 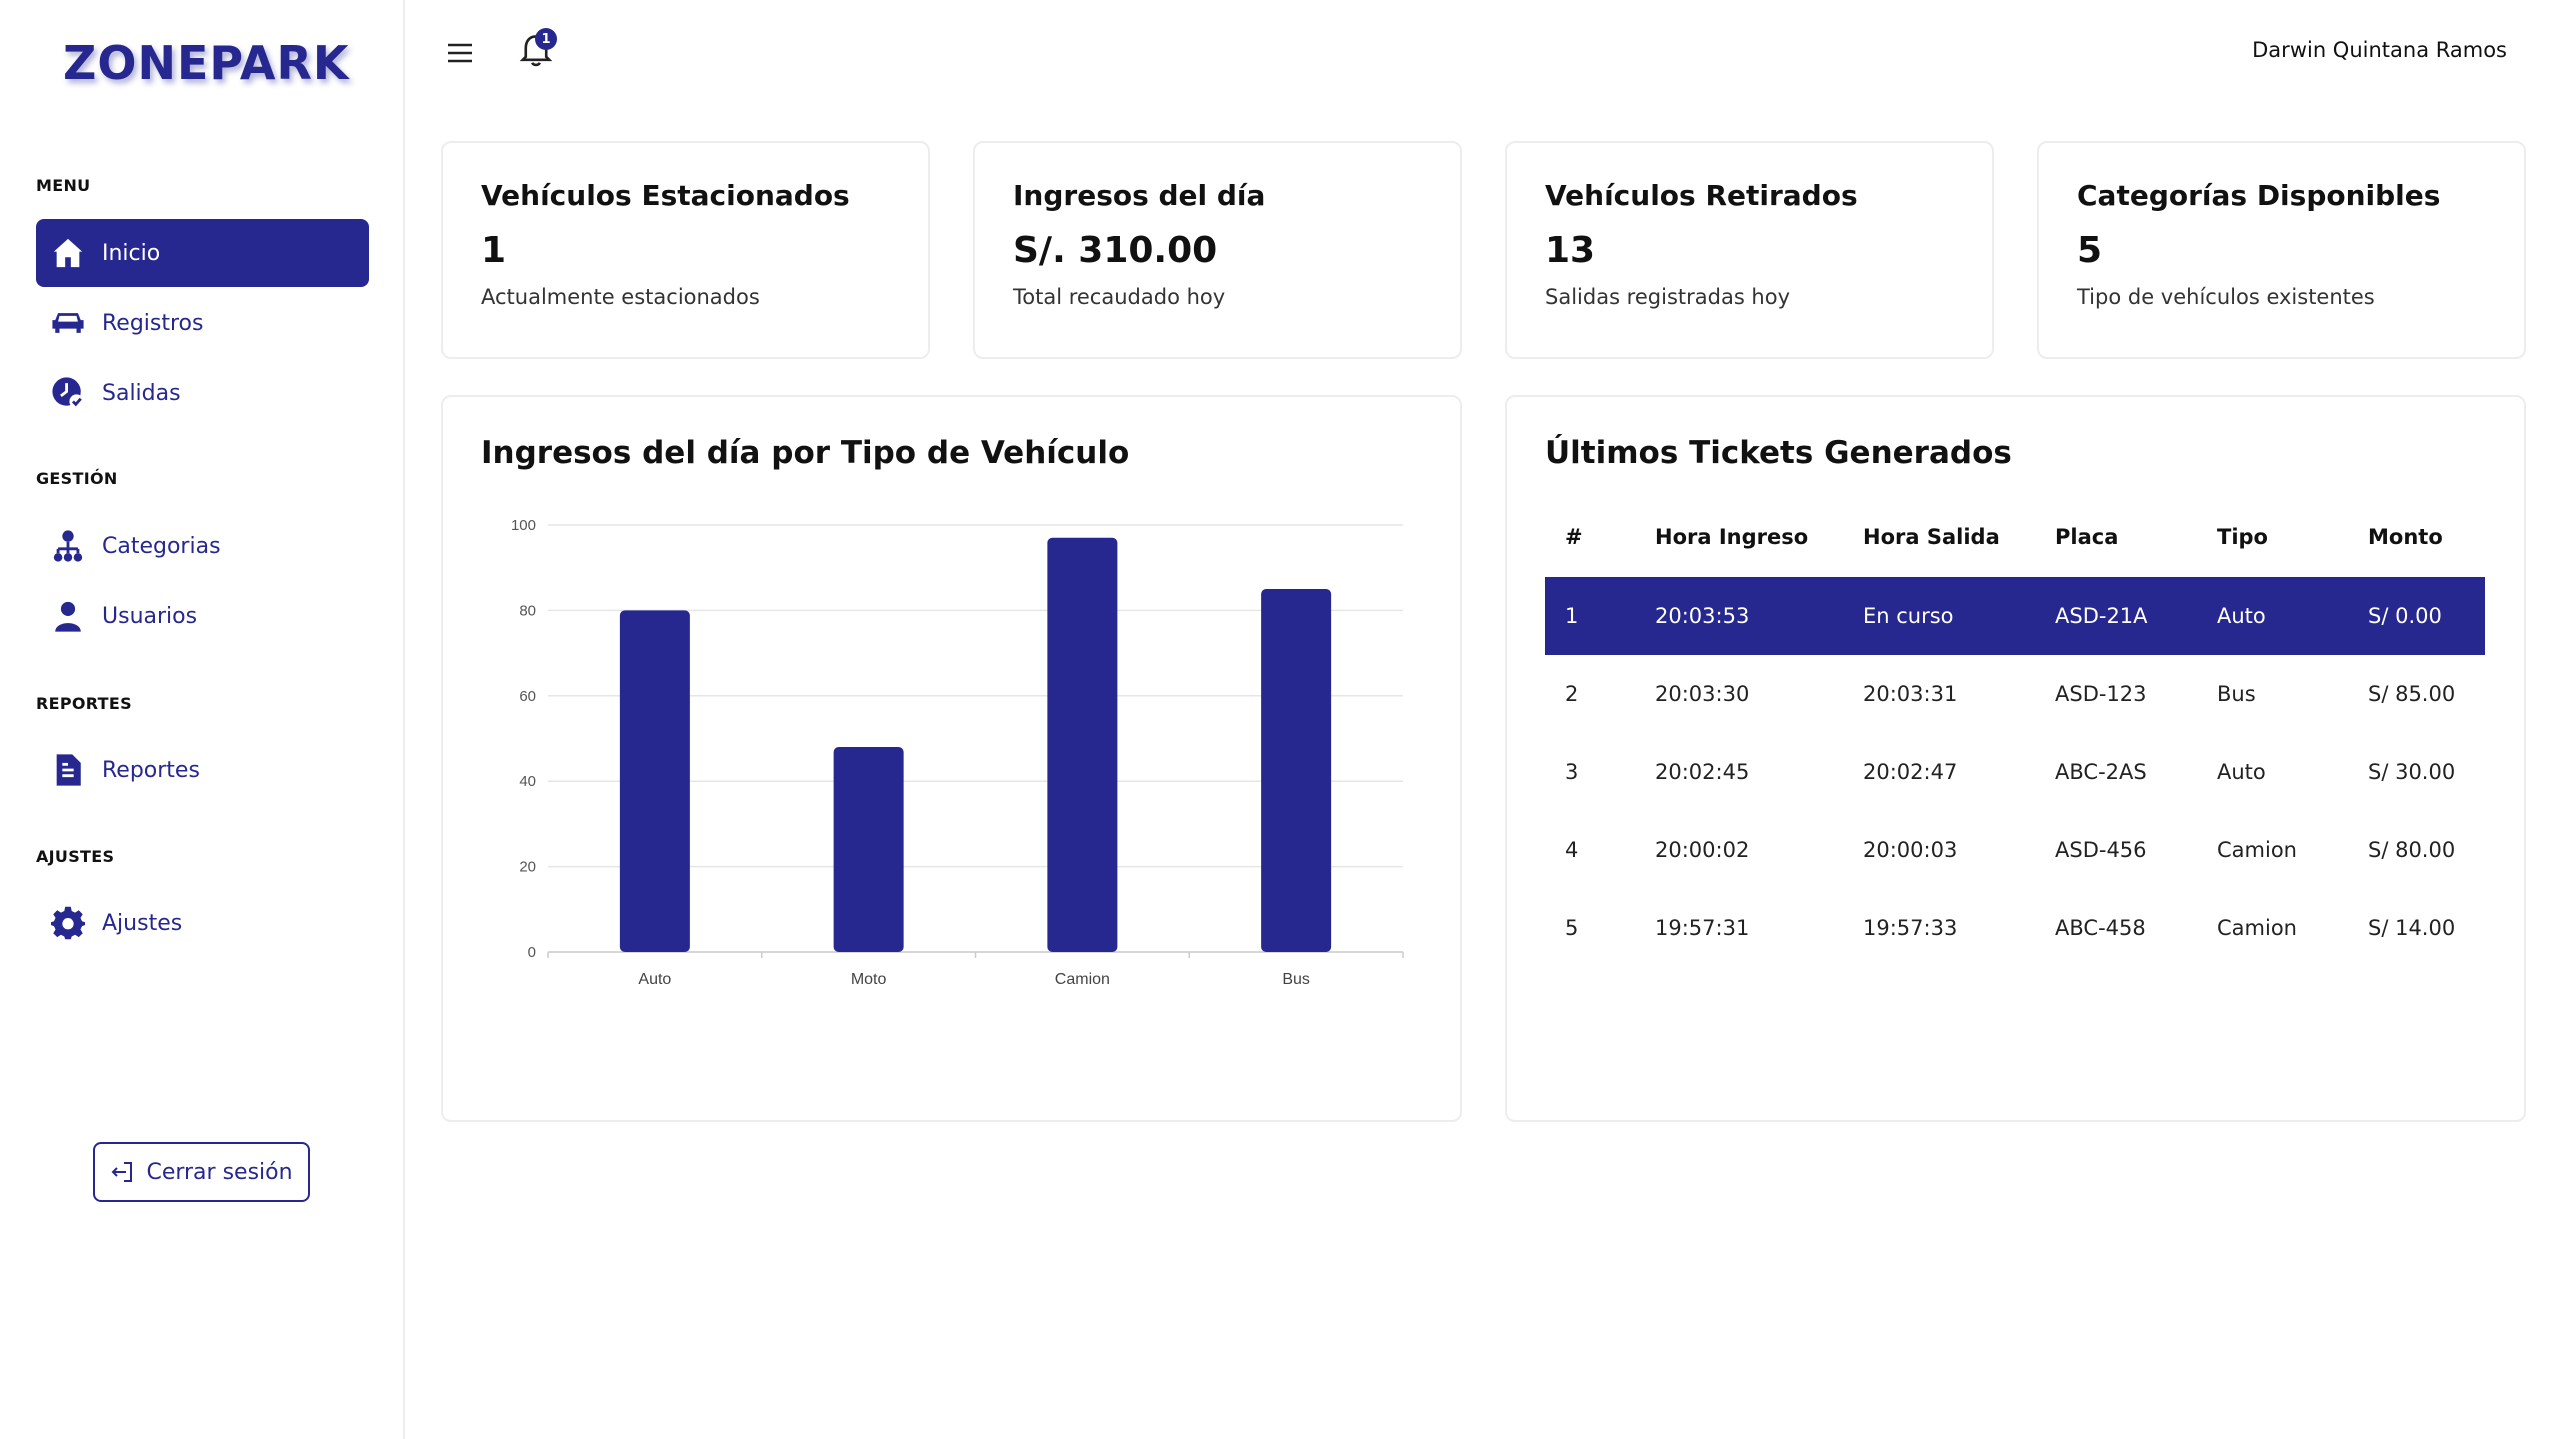 I want to click on table-cell: S/ 0.00, so click(x=2416, y=616).